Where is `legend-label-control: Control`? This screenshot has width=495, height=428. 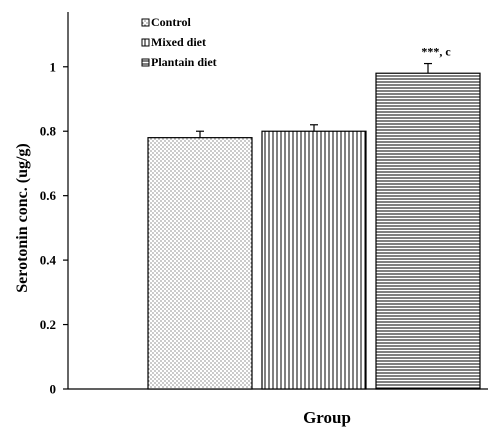 legend-label-control: Control is located at coordinates (171, 22).